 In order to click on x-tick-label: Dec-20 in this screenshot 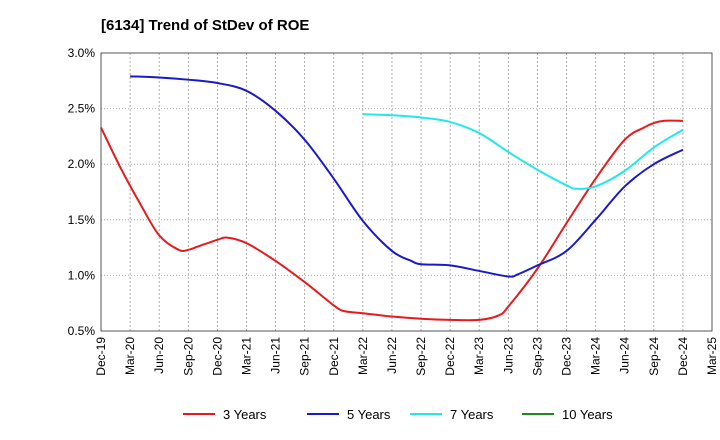, I will do `click(217, 356)`.